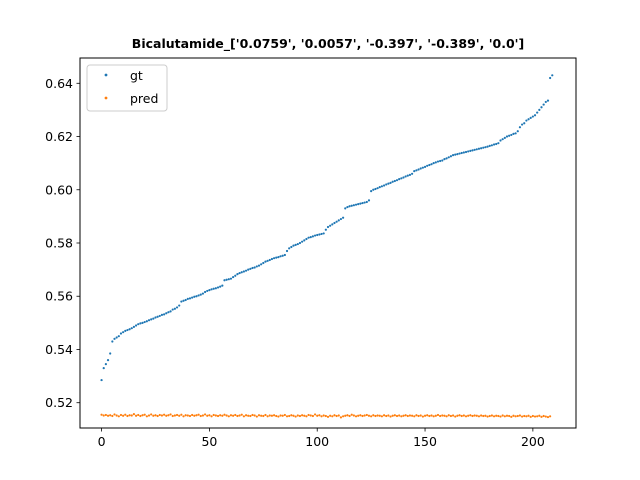 The width and height of the screenshot is (640, 480). What do you see at coordinates (425, 441) in the screenshot?
I see `x-tick-label: 150` at bounding box center [425, 441].